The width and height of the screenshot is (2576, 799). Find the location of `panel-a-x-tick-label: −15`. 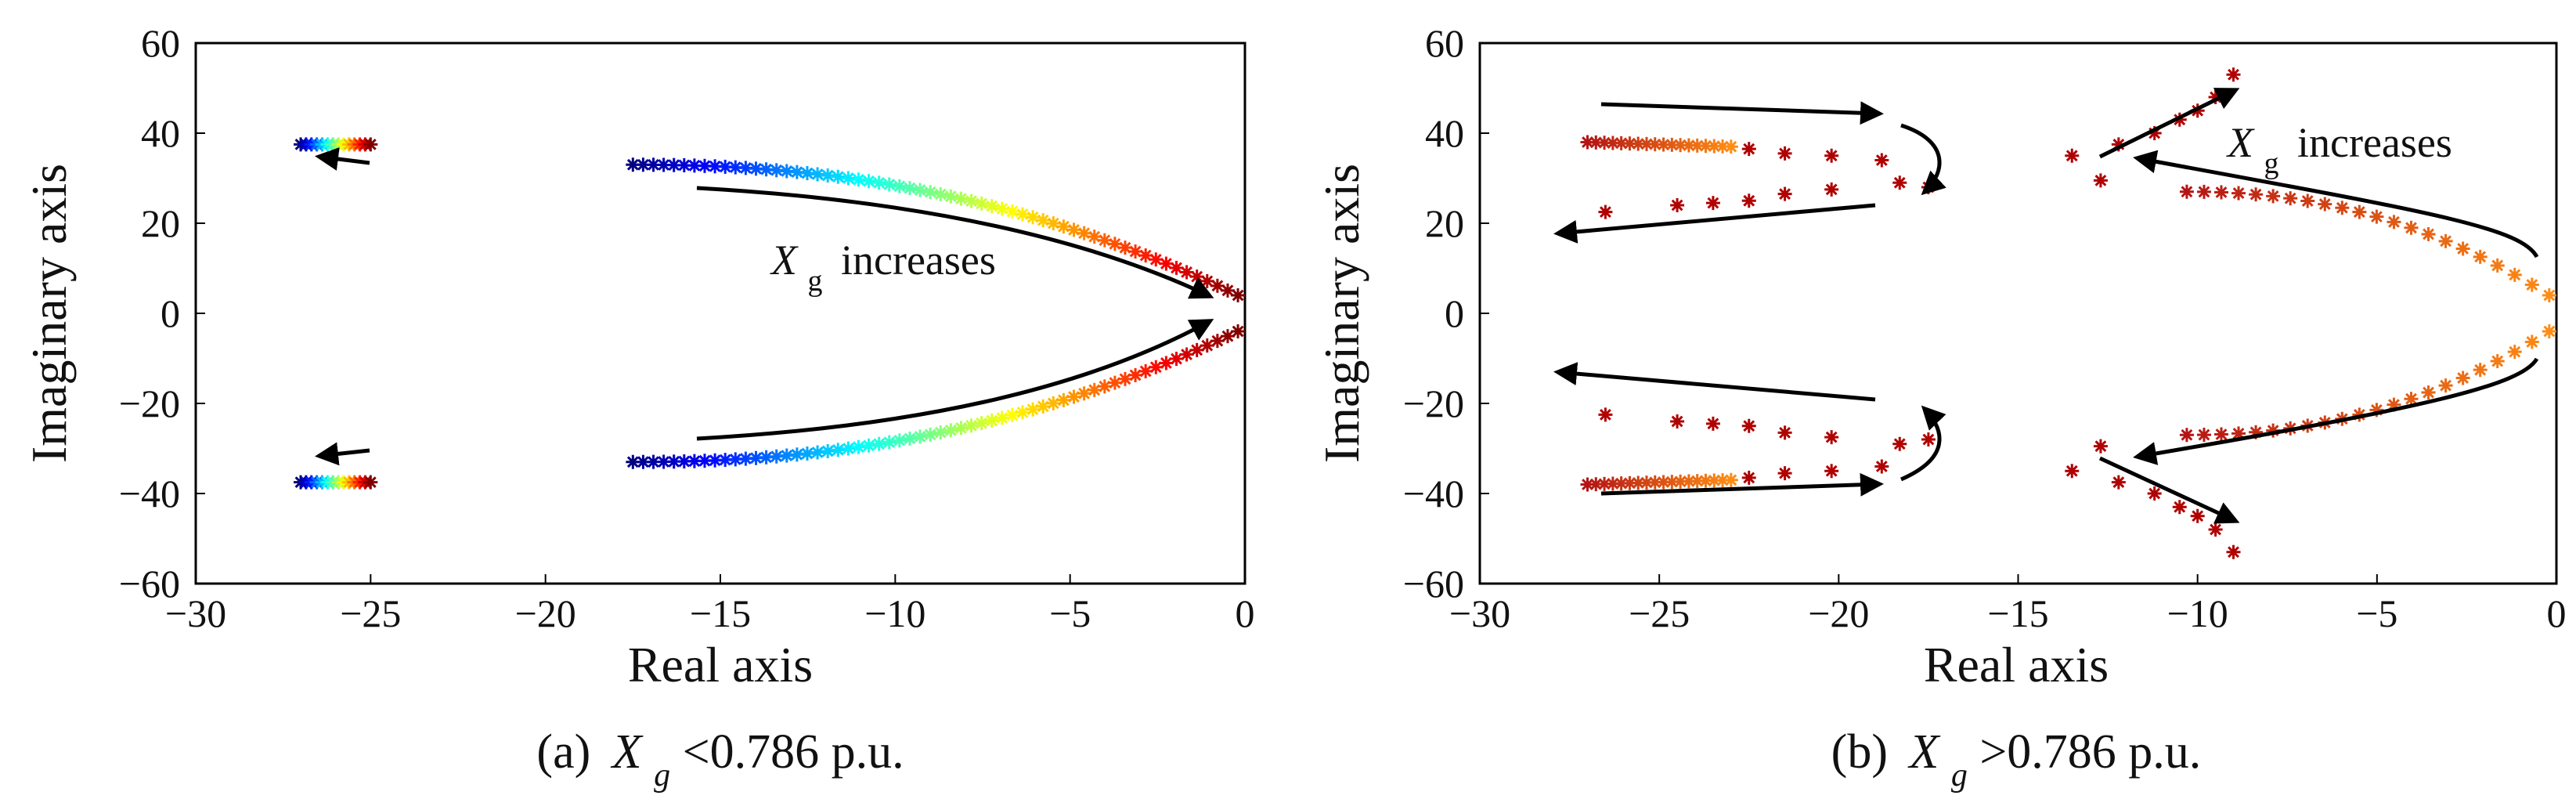

panel-a-x-tick-label: −15 is located at coordinates (720, 613).